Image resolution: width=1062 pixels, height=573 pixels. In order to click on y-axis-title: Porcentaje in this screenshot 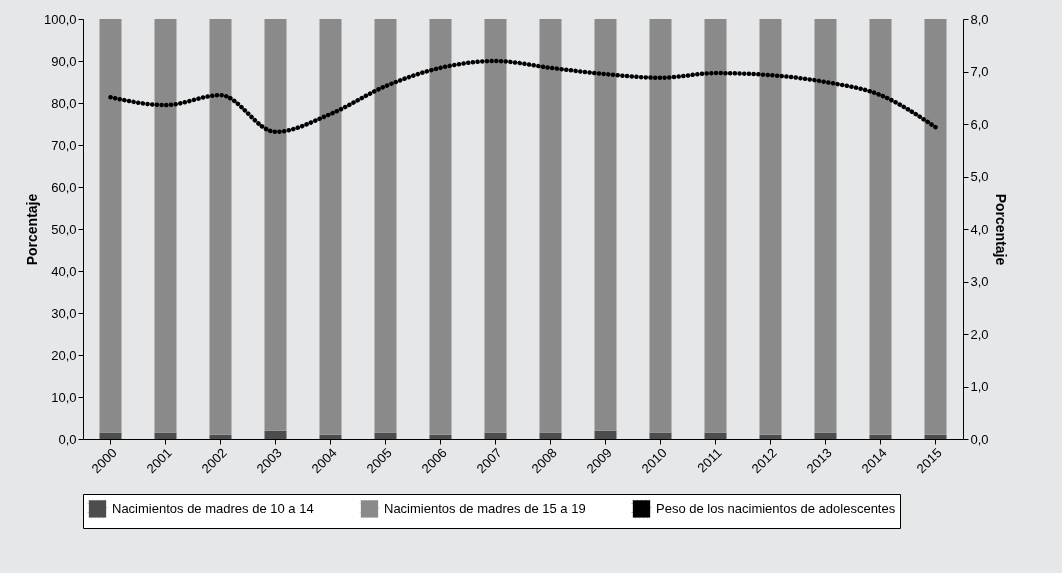, I will do `click(31, 229)`.